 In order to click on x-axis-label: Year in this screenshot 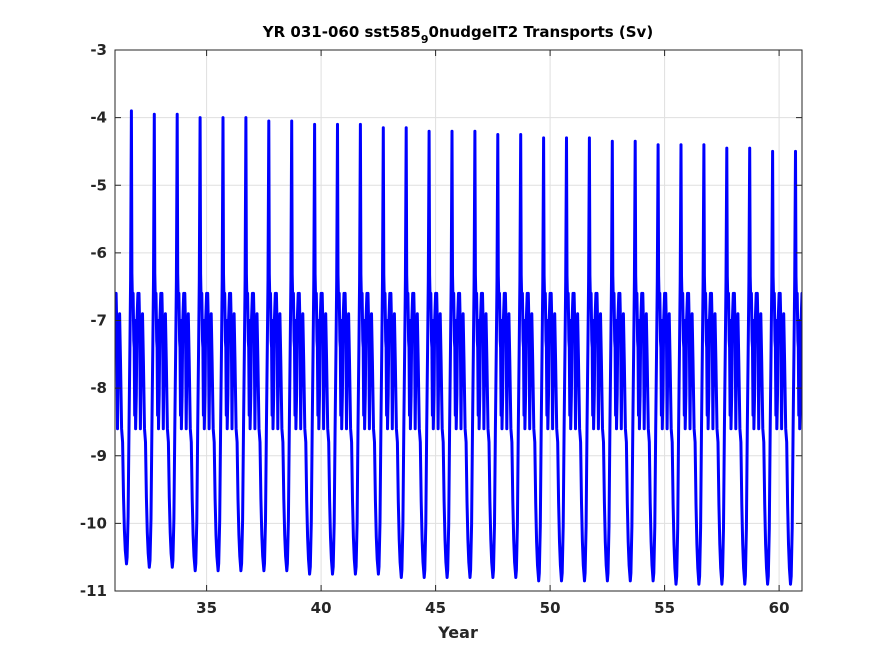, I will do `click(457, 632)`.